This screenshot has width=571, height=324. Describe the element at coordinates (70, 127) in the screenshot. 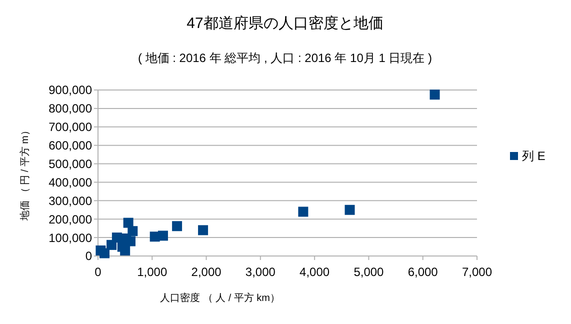

I see `y-tick-label: 700,000` at that location.